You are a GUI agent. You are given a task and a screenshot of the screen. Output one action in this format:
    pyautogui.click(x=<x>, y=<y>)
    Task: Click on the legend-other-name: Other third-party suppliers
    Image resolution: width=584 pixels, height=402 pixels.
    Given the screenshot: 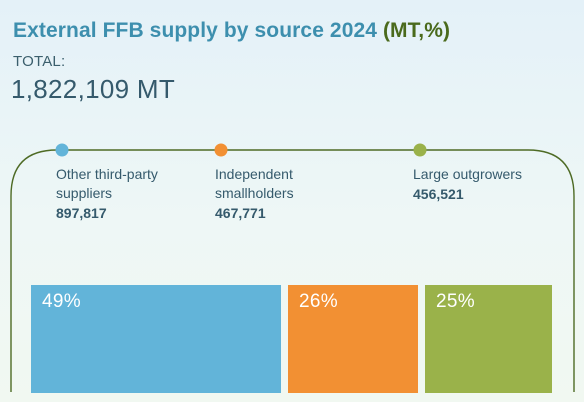 What is the action you would take?
    pyautogui.click(x=107, y=183)
    